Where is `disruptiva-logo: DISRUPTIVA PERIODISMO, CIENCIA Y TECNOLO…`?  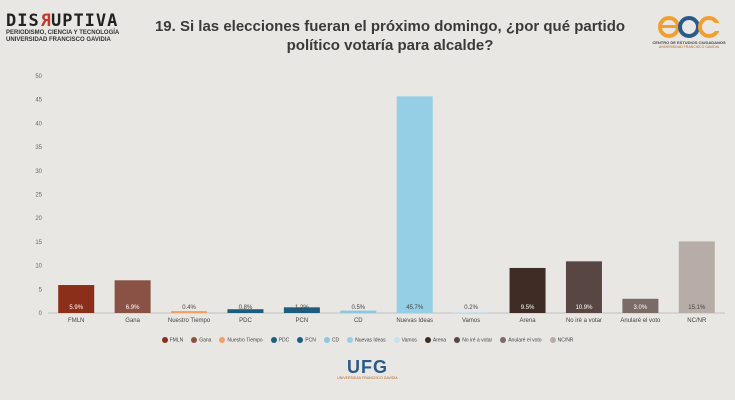
disruptiva-logo: DISRUPTIVA PERIODISMO, CIENCIA Y TECNOLO… is located at coordinates (66, 27).